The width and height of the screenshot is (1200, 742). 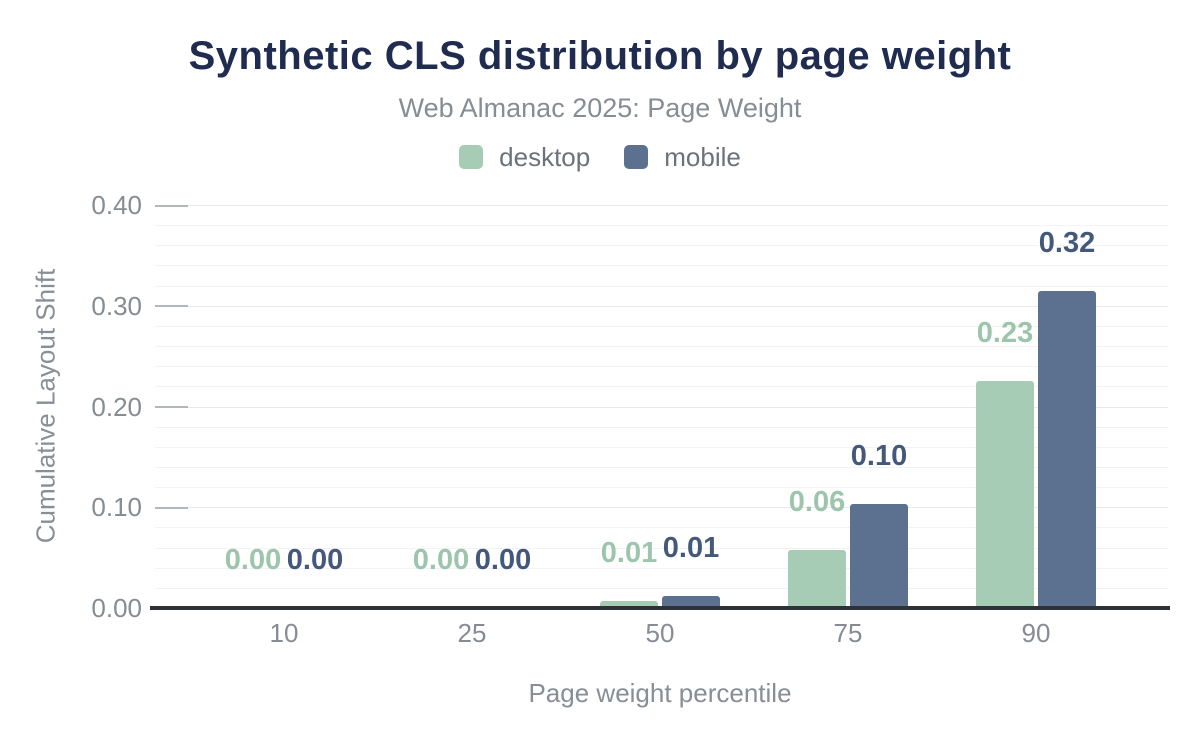 What do you see at coordinates (1005, 333) in the screenshot?
I see `bar-label-desktop-90: 0.23` at bounding box center [1005, 333].